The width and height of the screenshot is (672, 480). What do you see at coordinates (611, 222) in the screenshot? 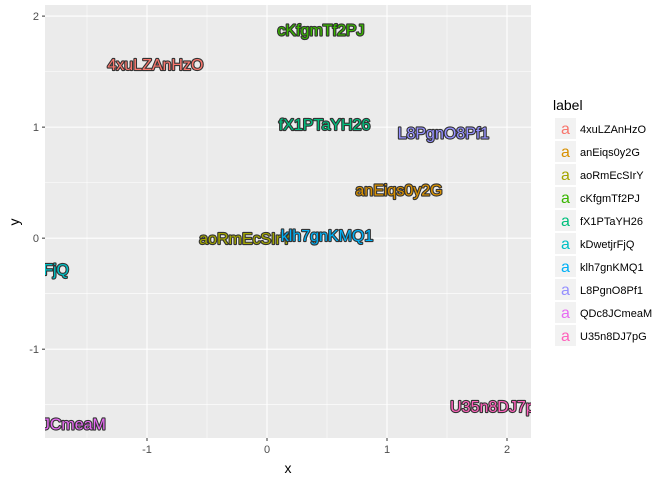
I see `legend-entry-label: fX1PTaYH26` at bounding box center [611, 222].